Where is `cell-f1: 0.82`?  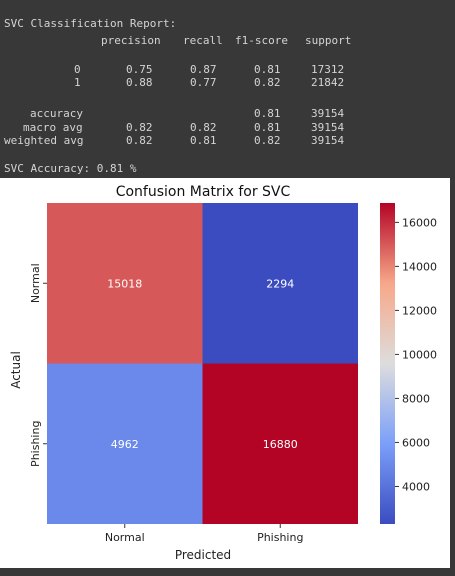 cell-f1: 0.82 is located at coordinates (267, 82).